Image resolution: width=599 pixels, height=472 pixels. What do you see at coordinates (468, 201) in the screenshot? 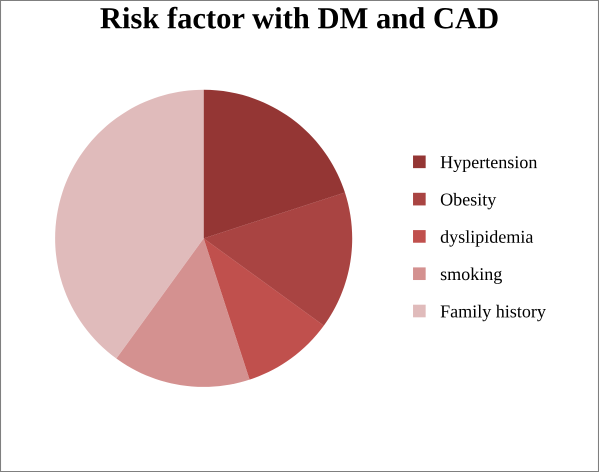
I see `legend-label: Obesity` at bounding box center [468, 201].